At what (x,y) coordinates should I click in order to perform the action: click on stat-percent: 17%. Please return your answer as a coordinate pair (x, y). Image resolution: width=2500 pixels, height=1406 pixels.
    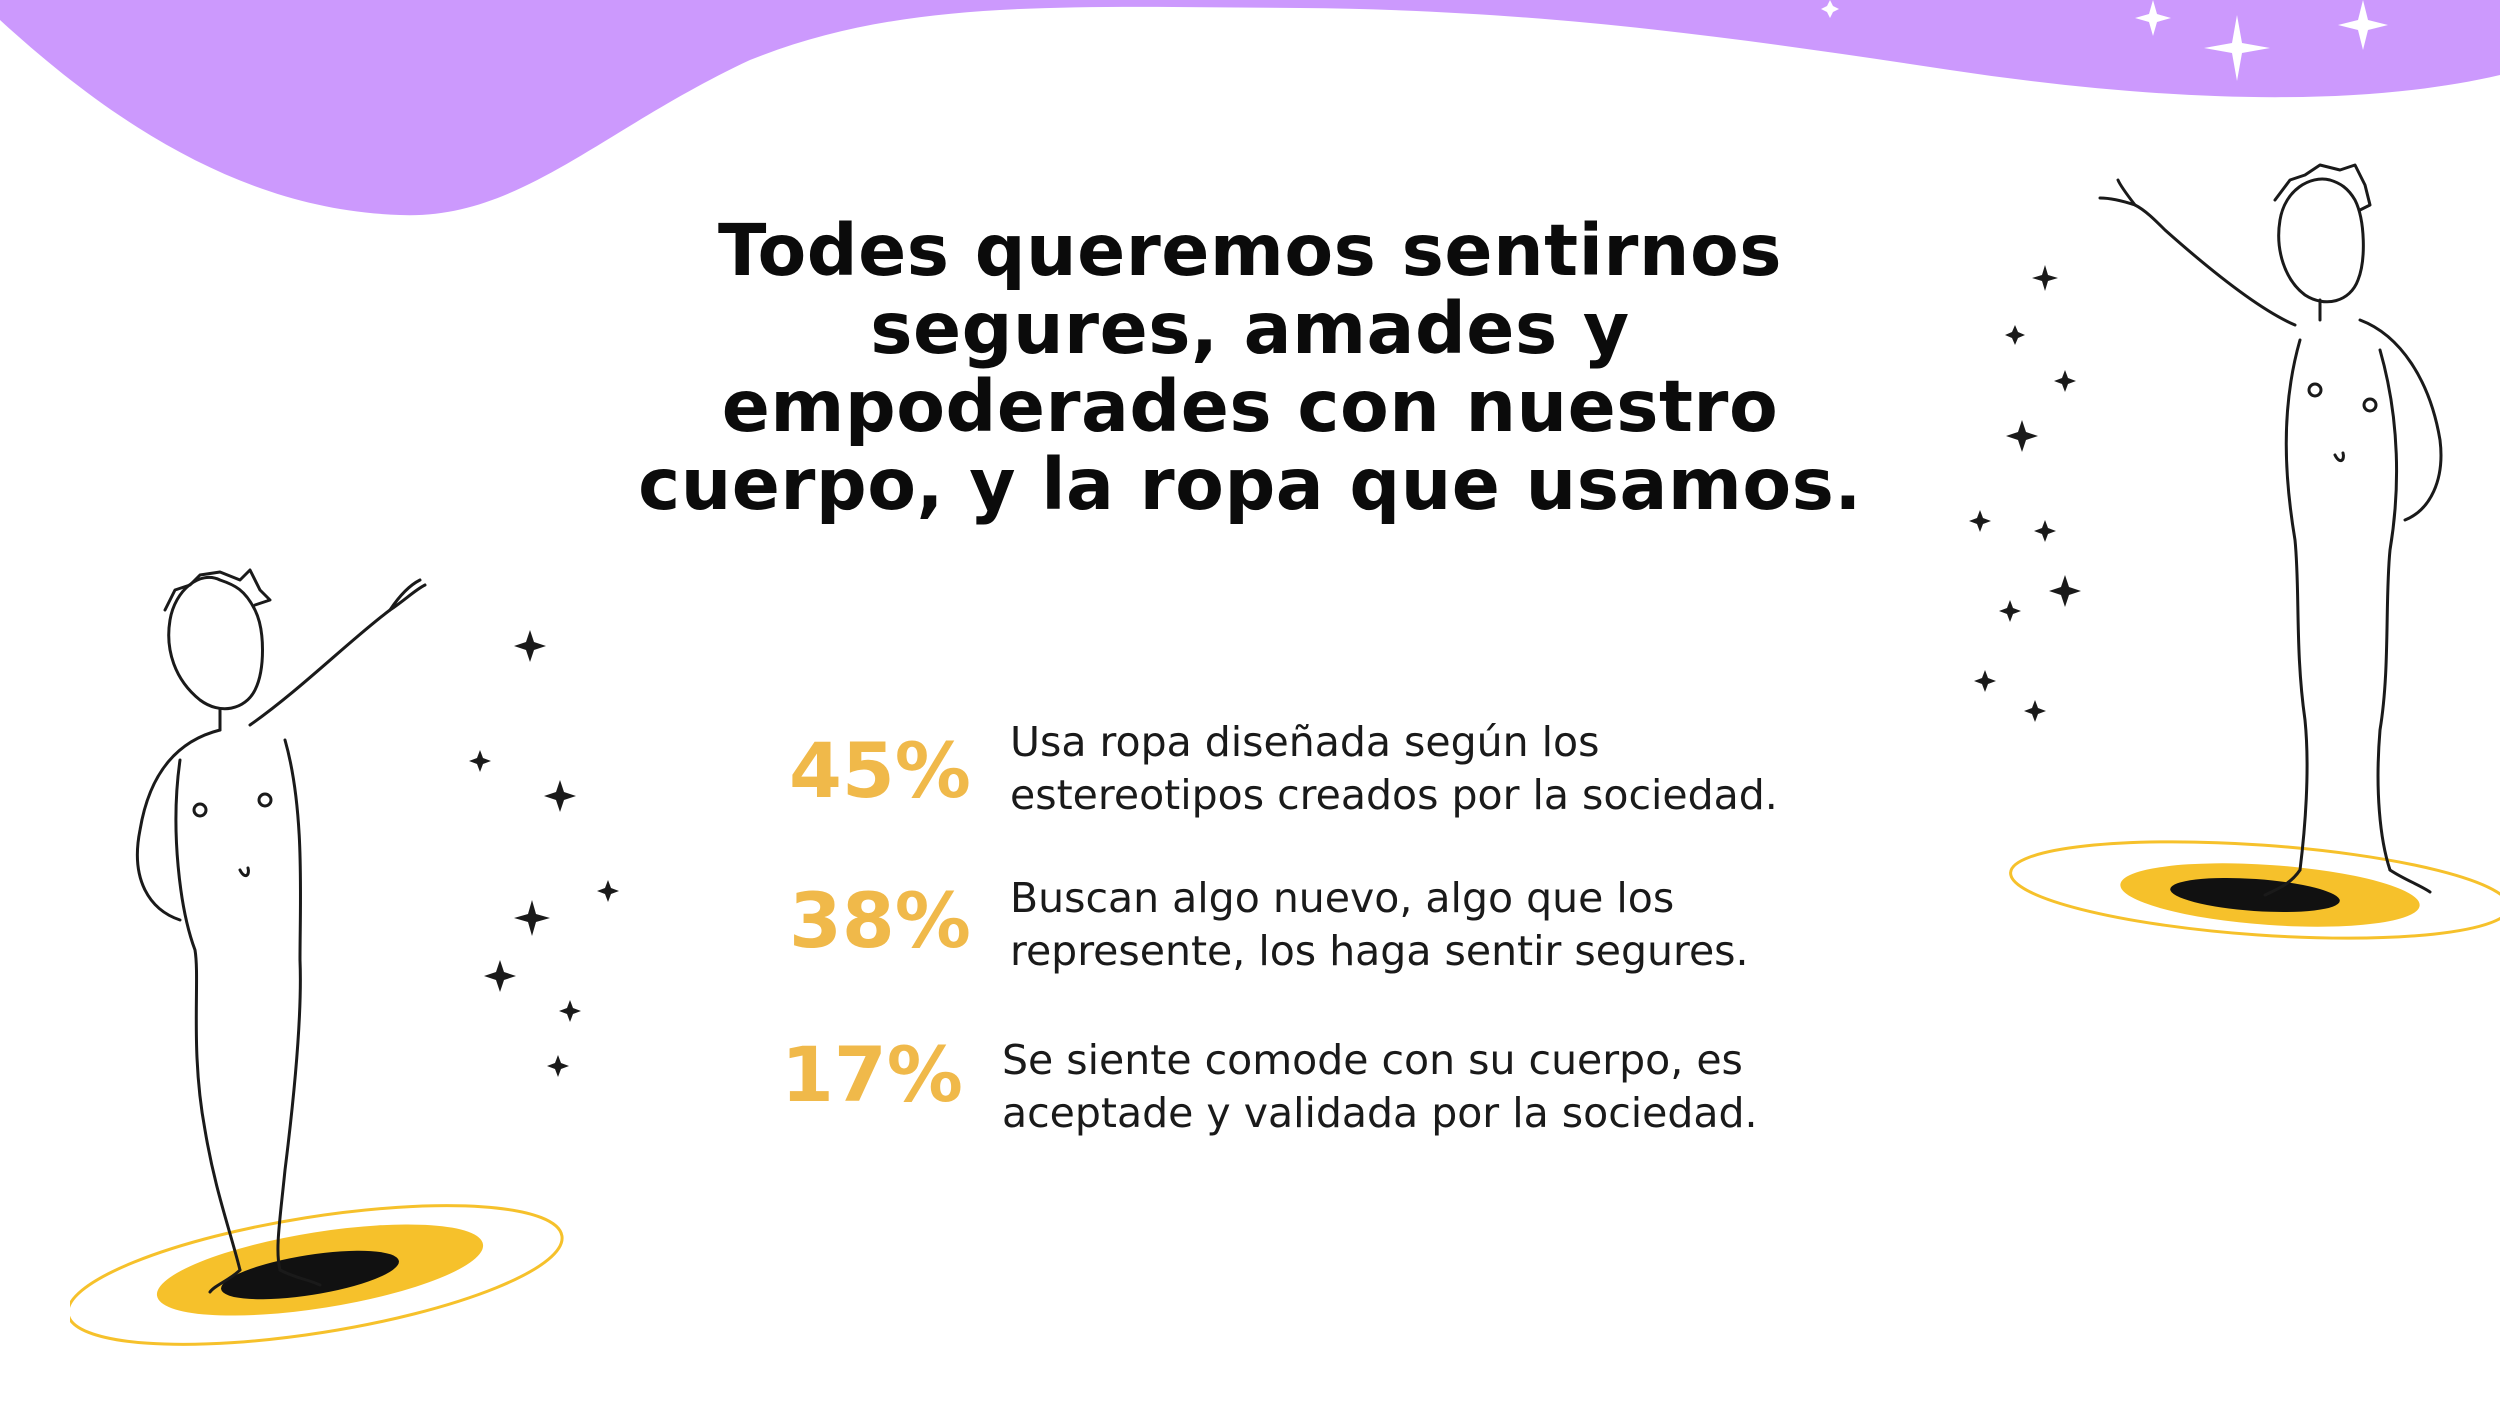
    Looking at the image, I should click on (872, 1074).